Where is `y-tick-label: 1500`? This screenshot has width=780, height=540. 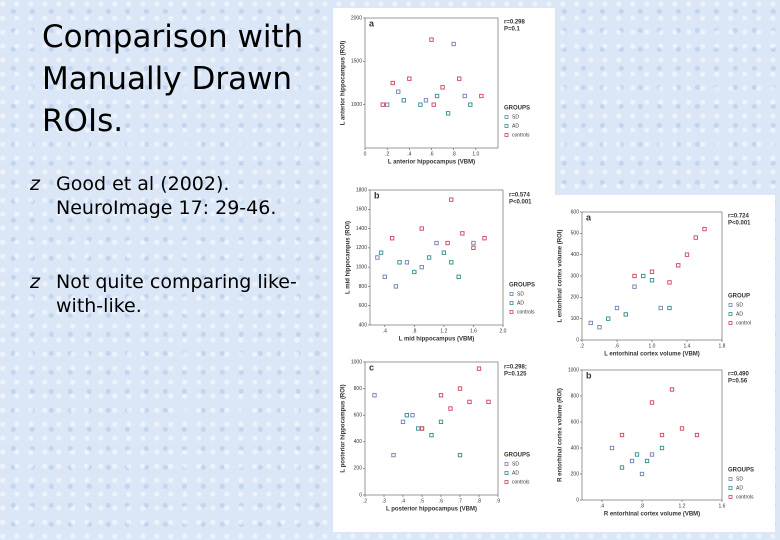
y-tick-label: 1500 is located at coordinates (356, 62).